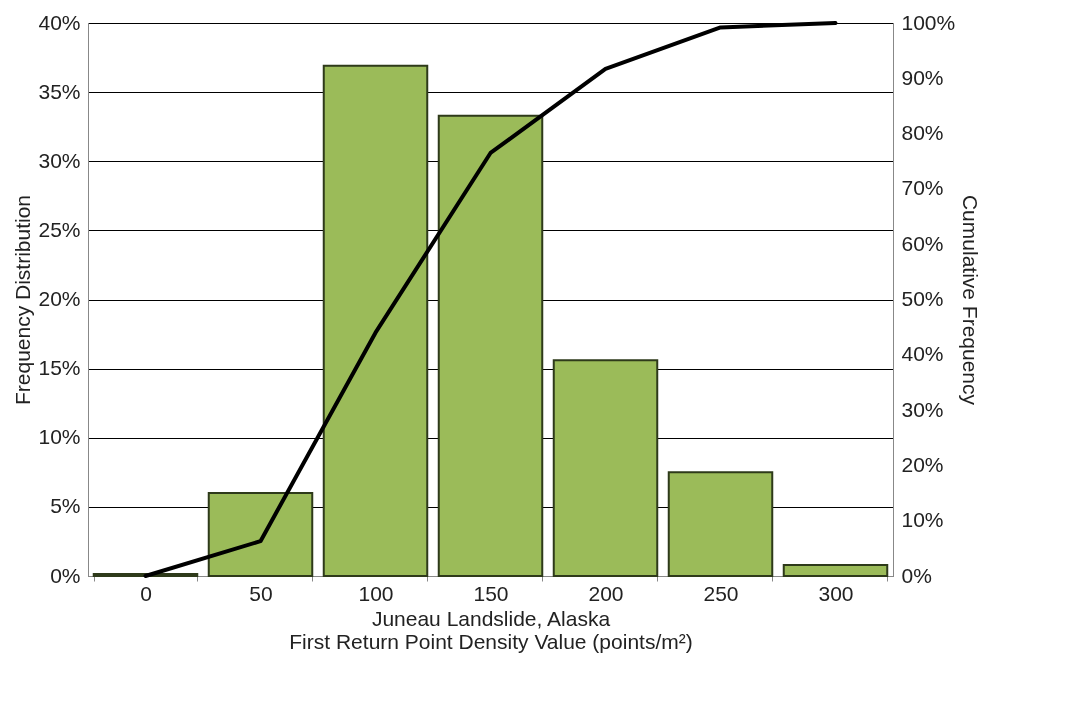 The width and height of the screenshot is (1092, 727). What do you see at coordinates (922, 464) in the screenshot?
I see `y2-tick-label: 20%` at bounding box center [922, 464].